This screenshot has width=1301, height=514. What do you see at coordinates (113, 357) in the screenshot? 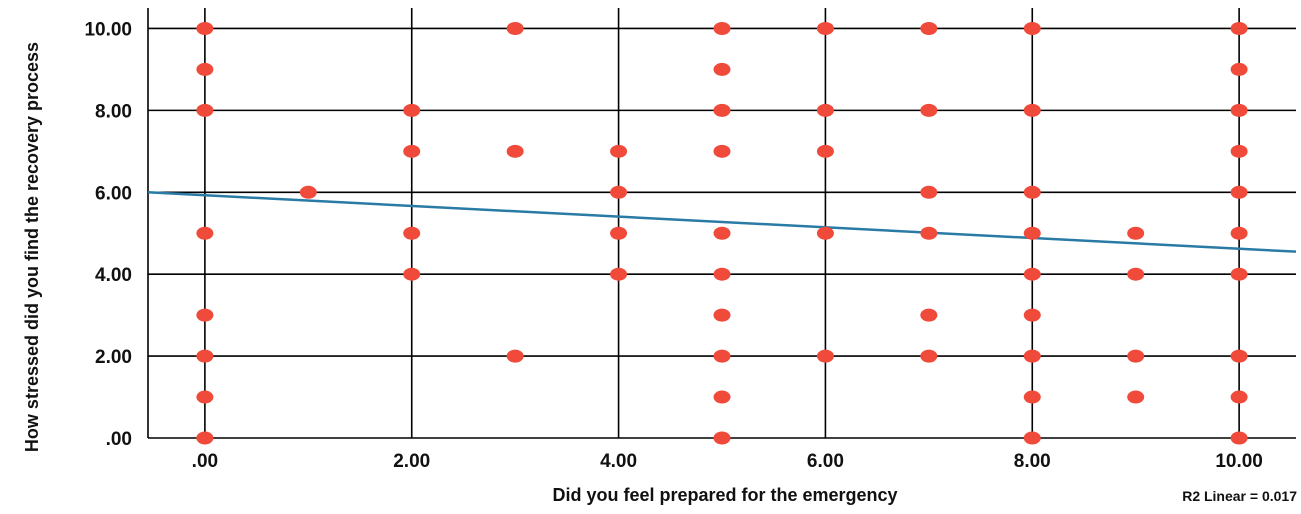
I see `y-tick-label: 2.00` at bounding box center [113, 357].